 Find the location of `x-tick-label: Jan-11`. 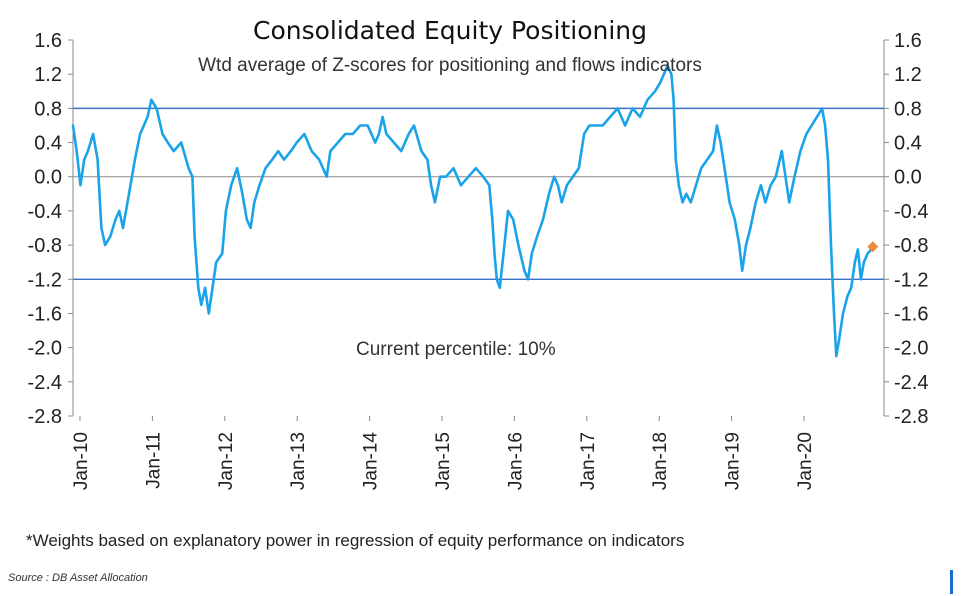

x-tick-label: Jan-11 is located at coordinates (153, 460).